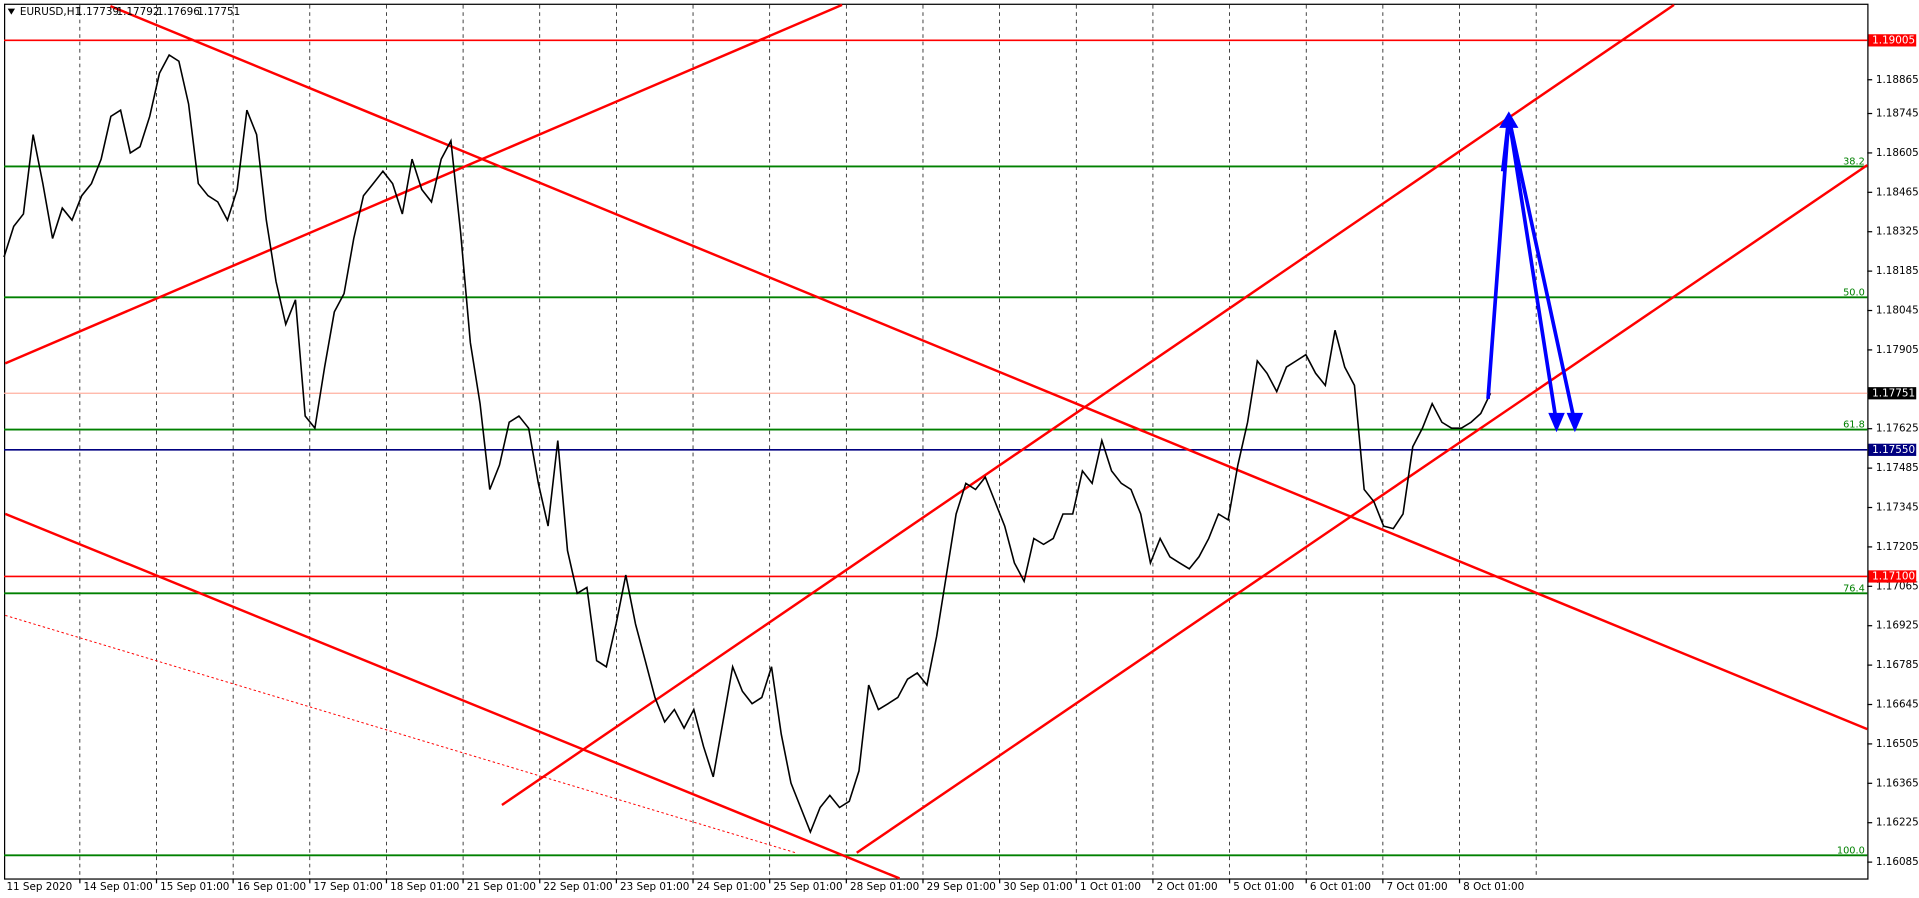  Describe the element at coordinates (50, 12) in the screenshot. I see `symbol-title: EURUSD,H1` at that location.